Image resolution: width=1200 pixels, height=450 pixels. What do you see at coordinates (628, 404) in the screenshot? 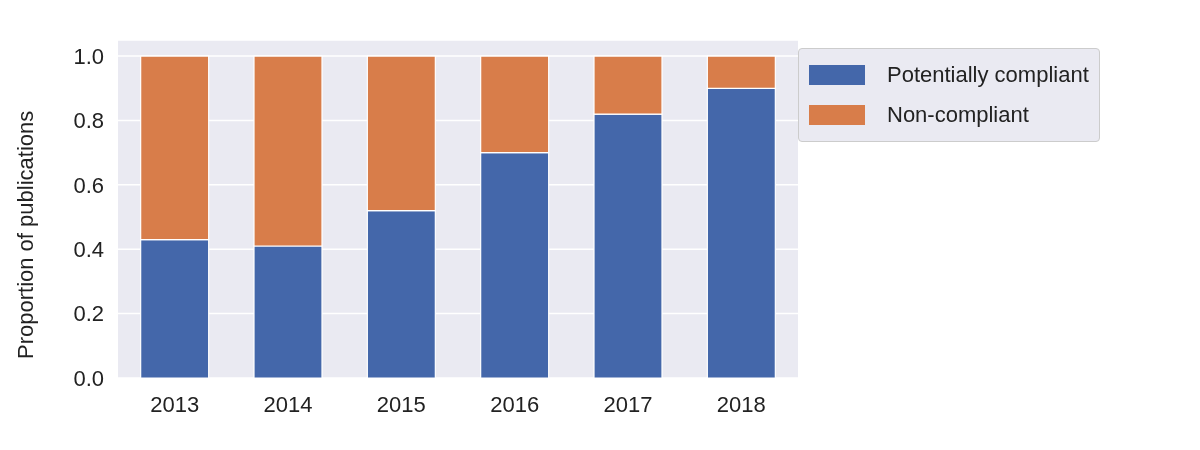
I see `x-tick-label: 2017` at bounding box center [628, 404].